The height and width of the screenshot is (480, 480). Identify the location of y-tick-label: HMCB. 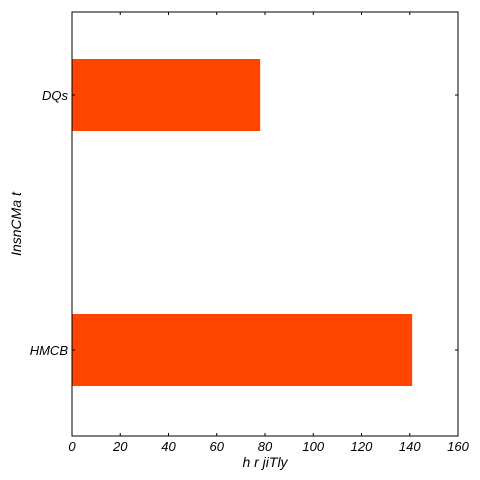
(49, 350).